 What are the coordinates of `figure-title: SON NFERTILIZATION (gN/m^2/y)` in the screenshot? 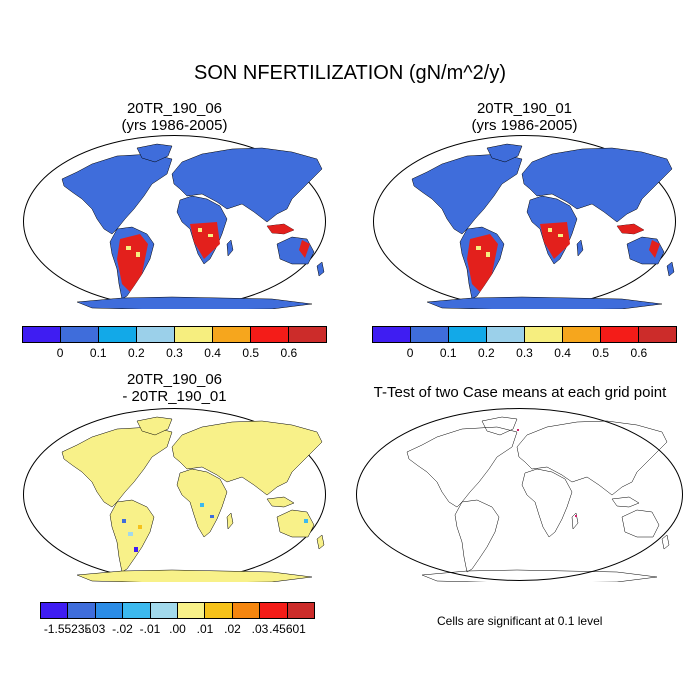 It's located at (349, 73).